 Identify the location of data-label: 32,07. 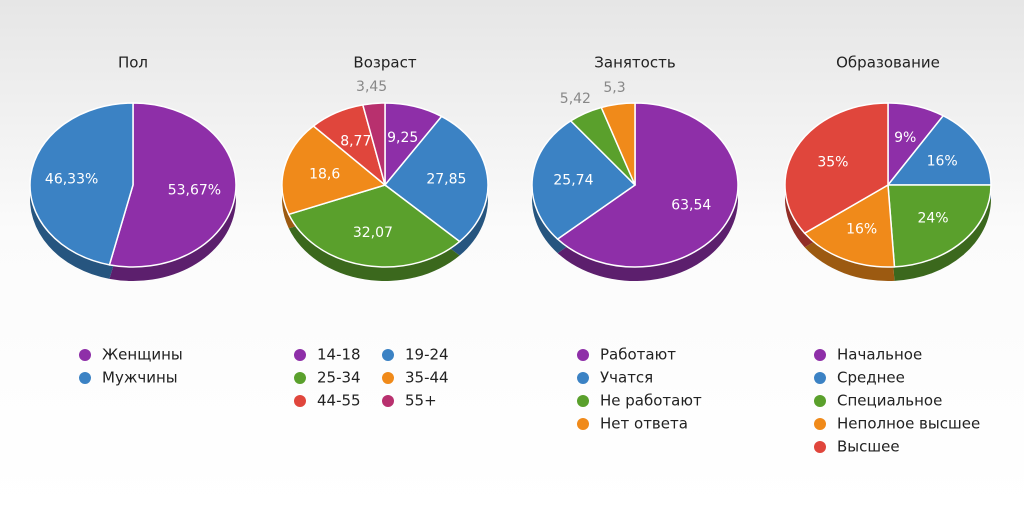
(373, 233).